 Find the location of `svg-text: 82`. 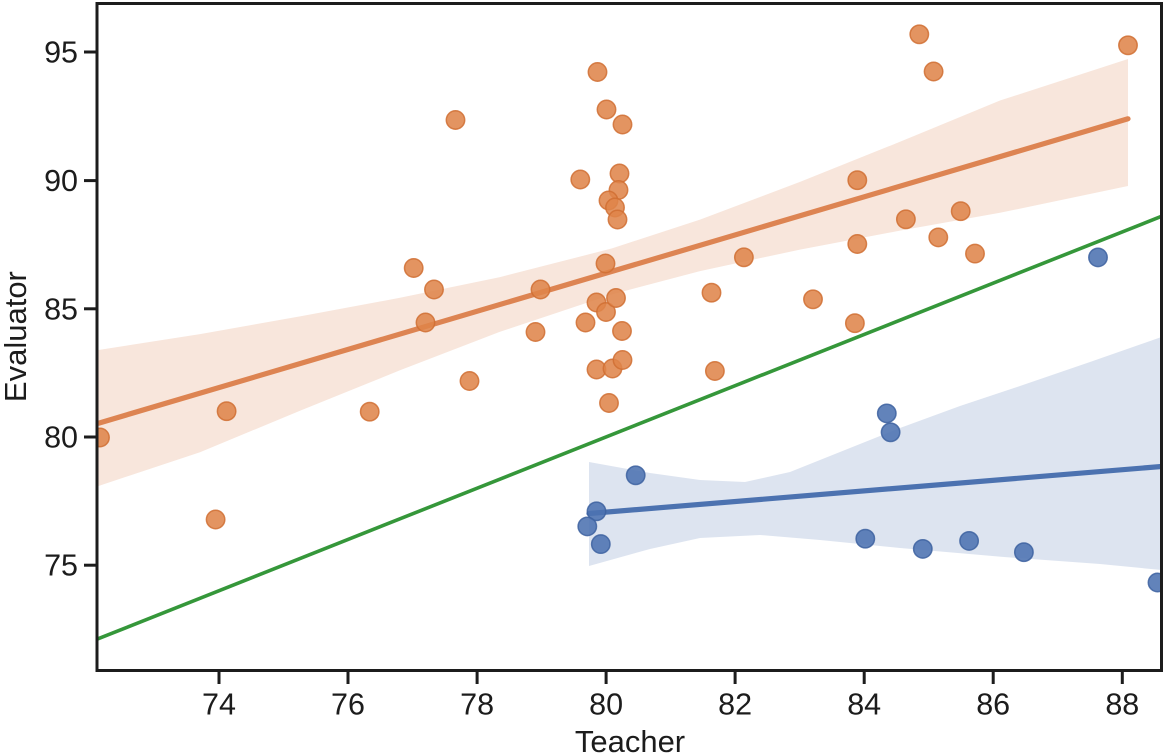

svg-text: 82 is located at coordinates (735, 705).